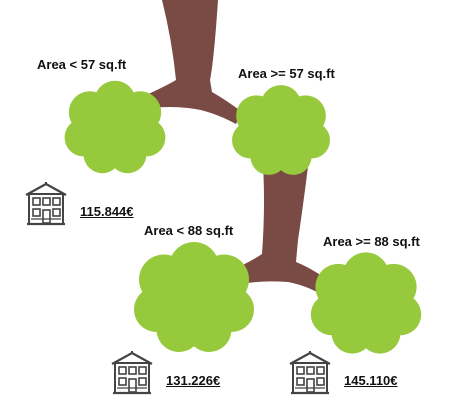 This screenshot has width=459, height=417. Describe the element at coordinates (286, 73) in the screenshot. I see `split-label-root-right: Area >= 57 sq.ft` at that location.